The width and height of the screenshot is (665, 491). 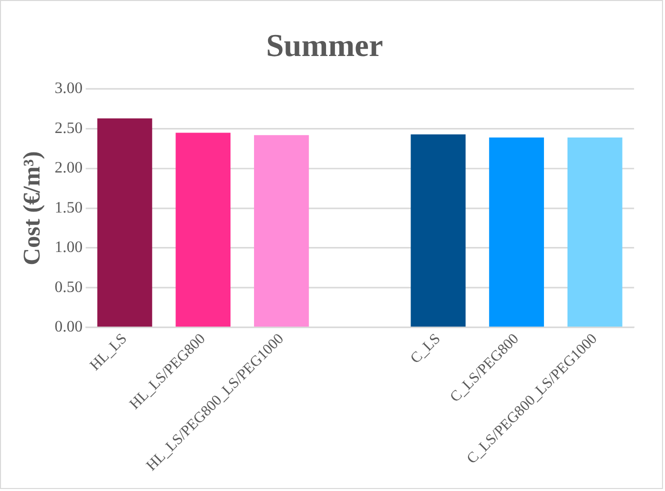 What do you see at coordinates (324, 46) in the screenshot?
I see `chart-title: Summer` at bounding box center [324, 46].